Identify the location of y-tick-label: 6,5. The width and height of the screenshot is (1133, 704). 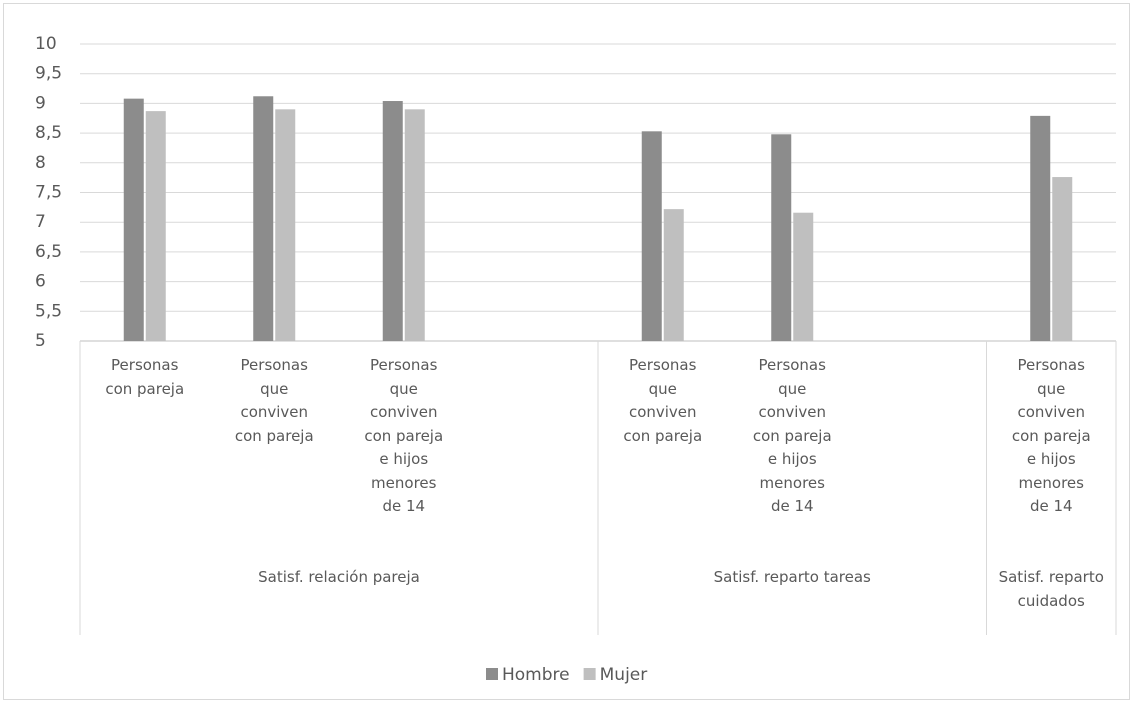
(48, 252).